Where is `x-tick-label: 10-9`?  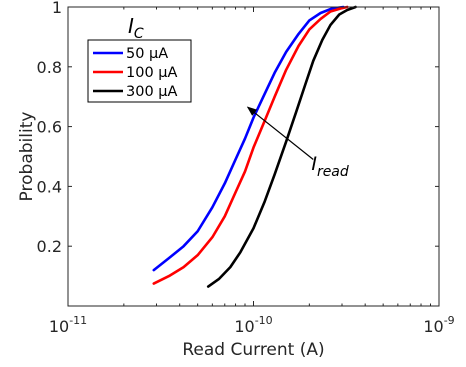 x-tick-label: 10-9 is located at coordinates (438, 325).